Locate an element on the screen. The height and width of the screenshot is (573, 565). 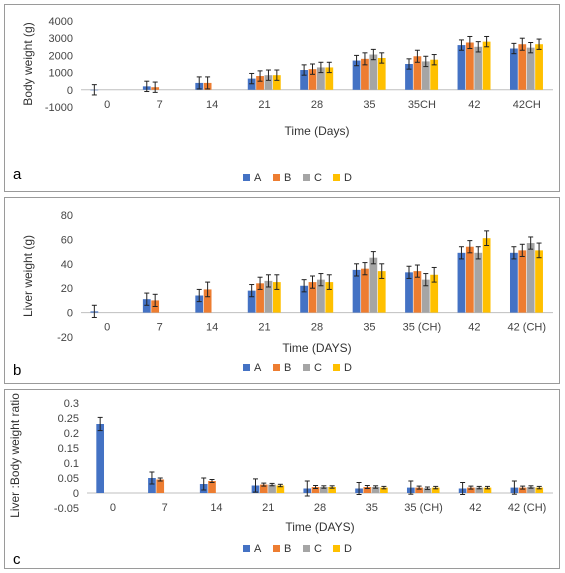
x-tick-label: 42 is located at coordinates (474, 105).